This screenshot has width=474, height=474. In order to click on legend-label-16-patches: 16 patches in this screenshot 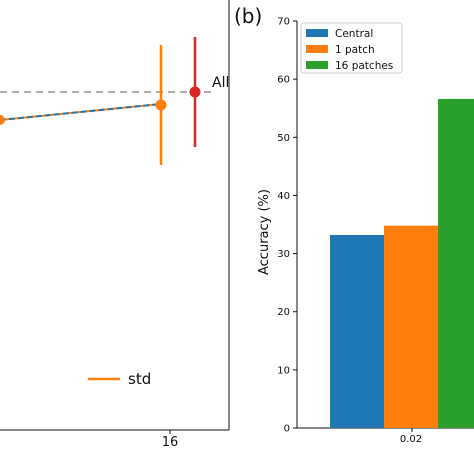, I will do `click(364, 66)`.